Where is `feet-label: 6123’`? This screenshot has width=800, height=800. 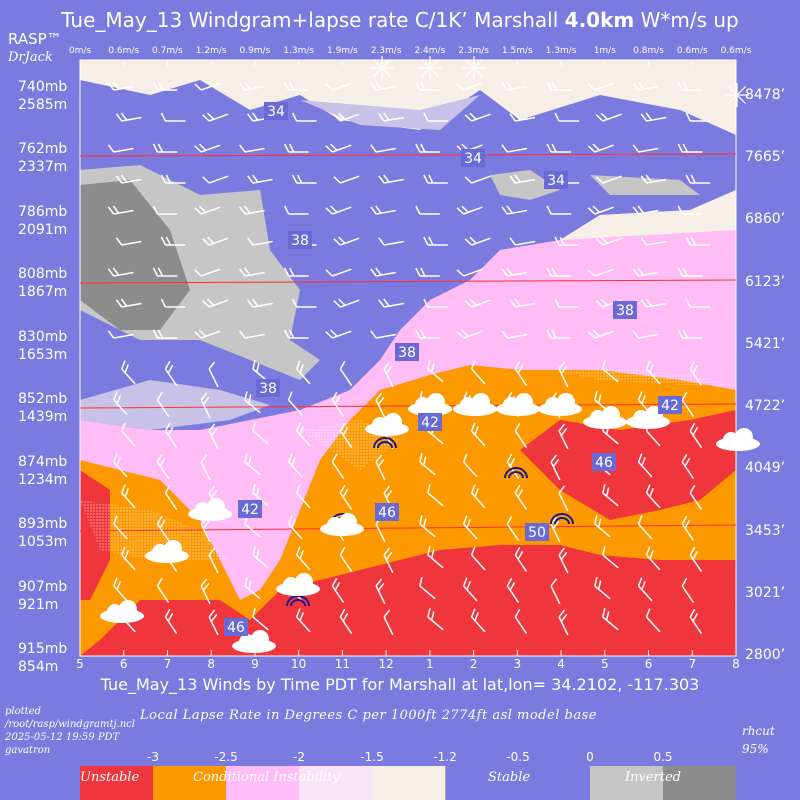
feet-label: 6123’ is located at coordinates (765, 281).